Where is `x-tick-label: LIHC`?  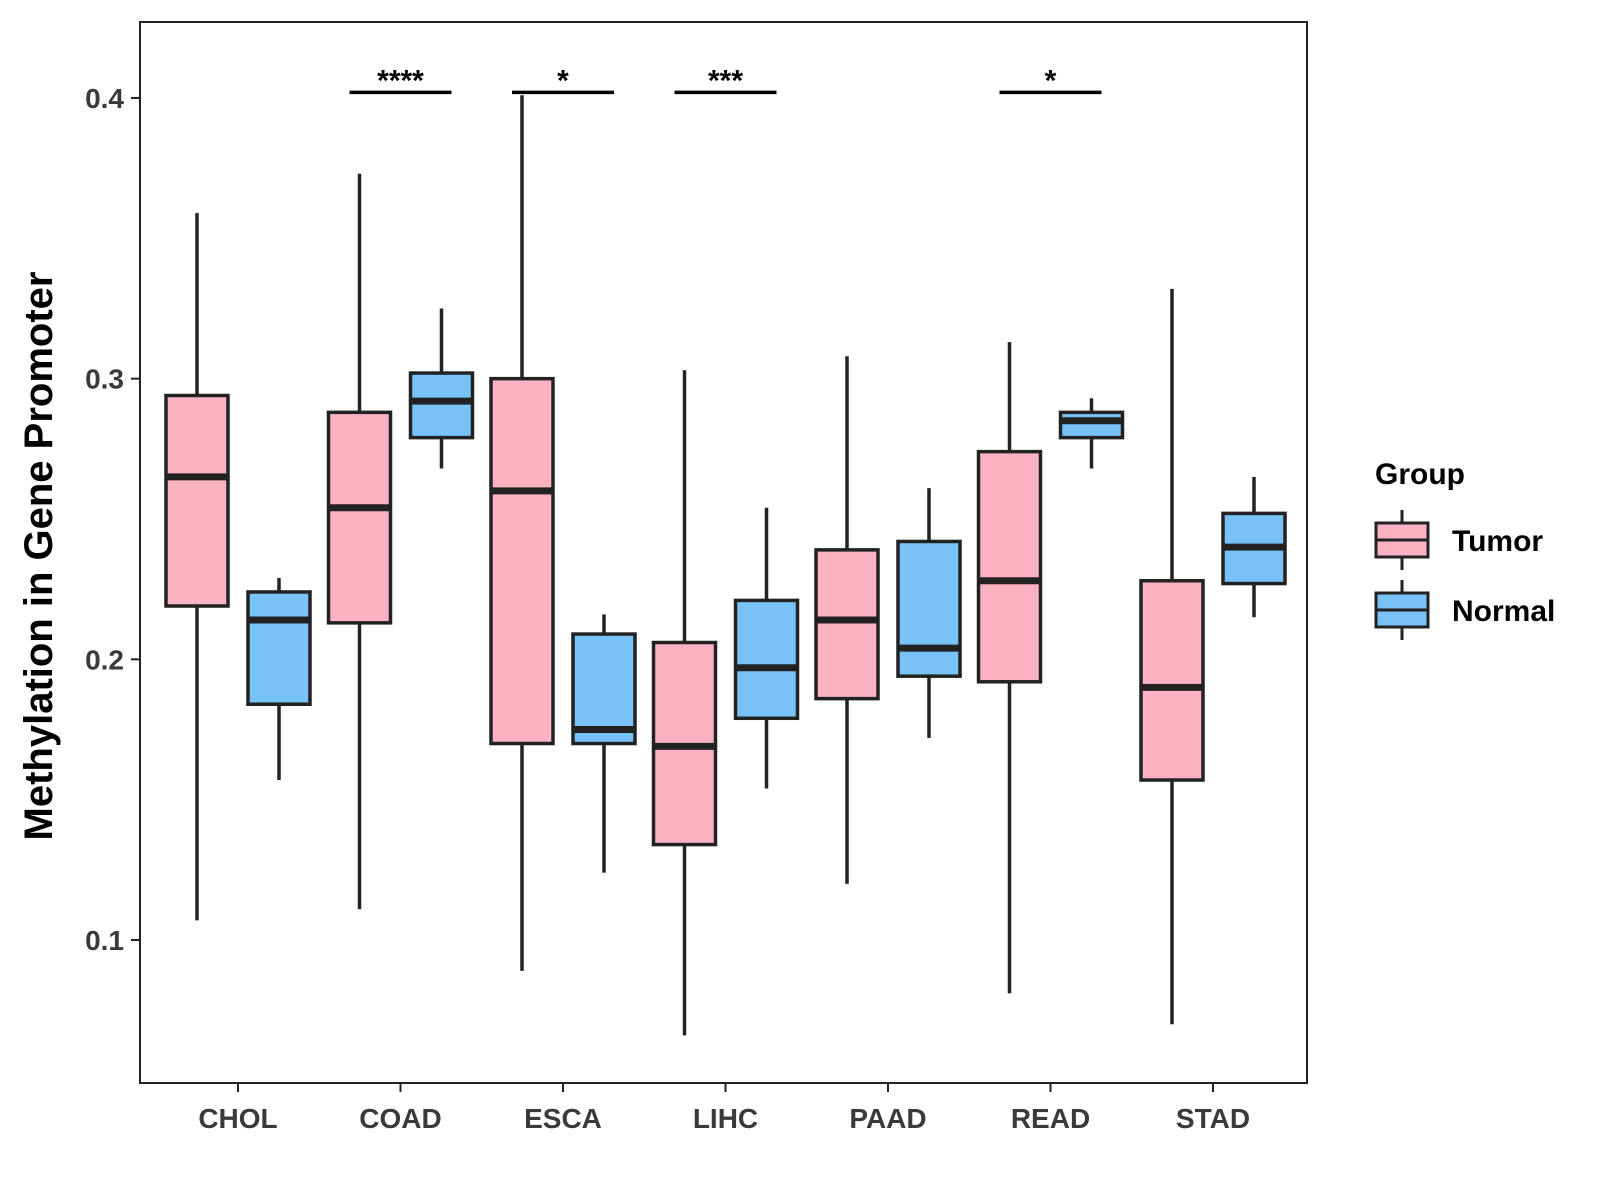
x-tick-label: LIHC is located at coordinates (725, 1118).